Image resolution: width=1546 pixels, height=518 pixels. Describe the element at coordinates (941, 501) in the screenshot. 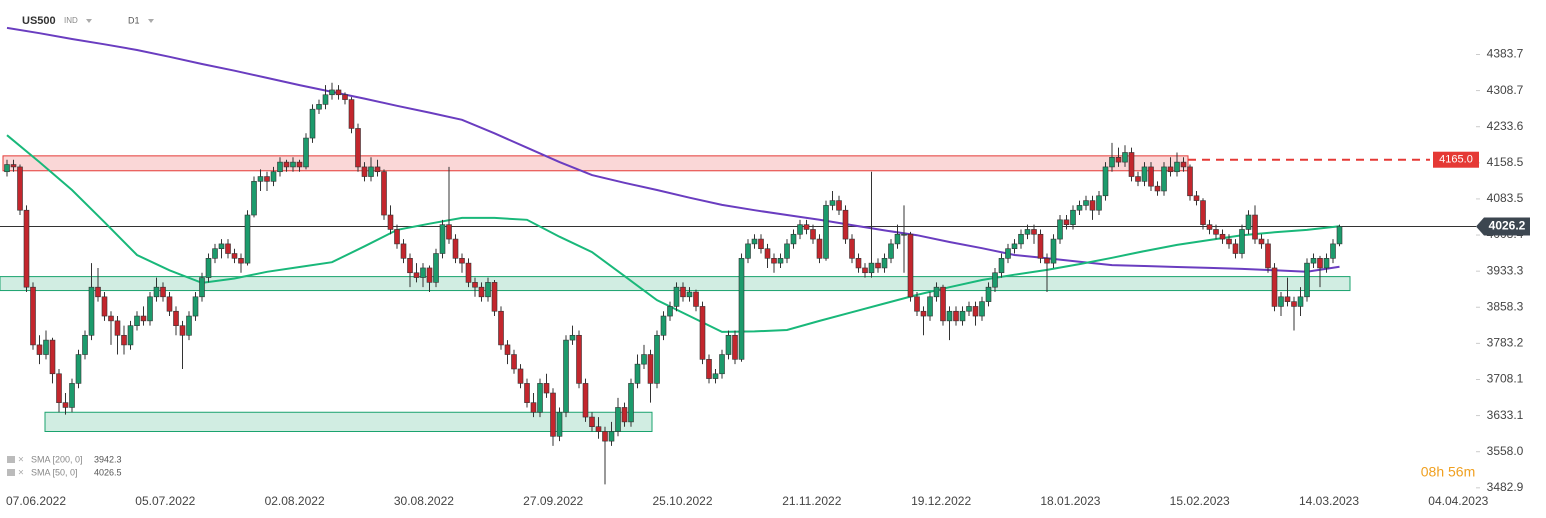

I see `x-tick-label: 19.12.2022` at that location.